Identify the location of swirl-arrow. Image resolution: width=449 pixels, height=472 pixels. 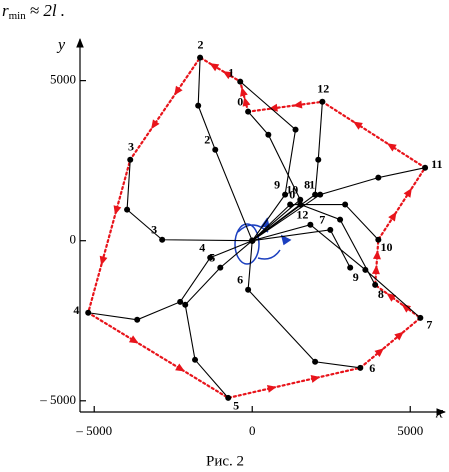
(286, 240).